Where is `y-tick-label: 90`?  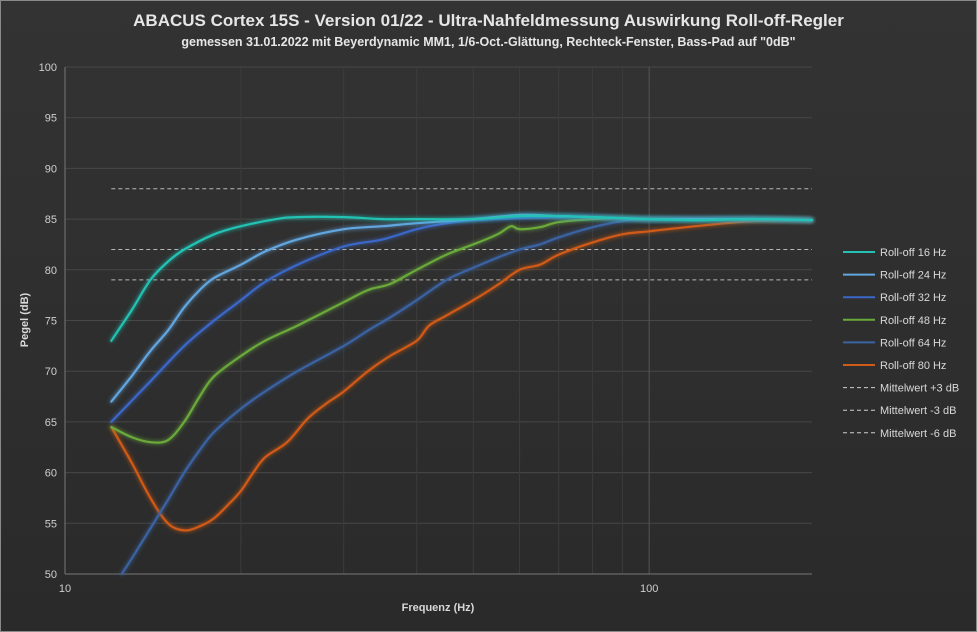 y-tick-label: 90 is located at coordinates (51, 169).